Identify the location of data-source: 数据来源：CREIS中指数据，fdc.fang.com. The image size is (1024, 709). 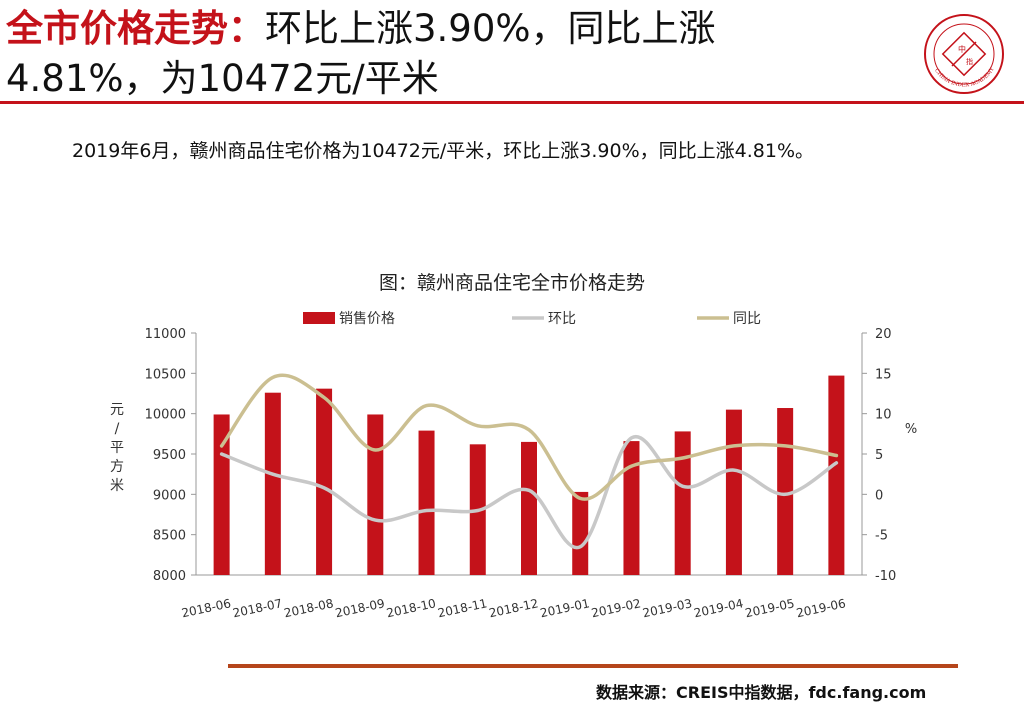
(761, 692).